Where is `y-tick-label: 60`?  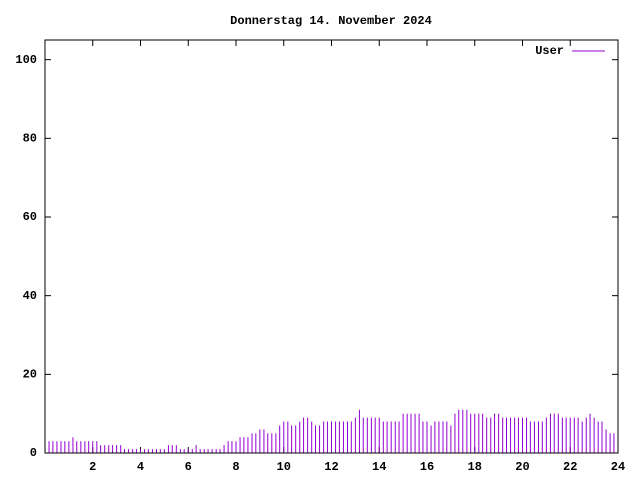 y-tick-label: 60 is located at coordinates (30, 217).